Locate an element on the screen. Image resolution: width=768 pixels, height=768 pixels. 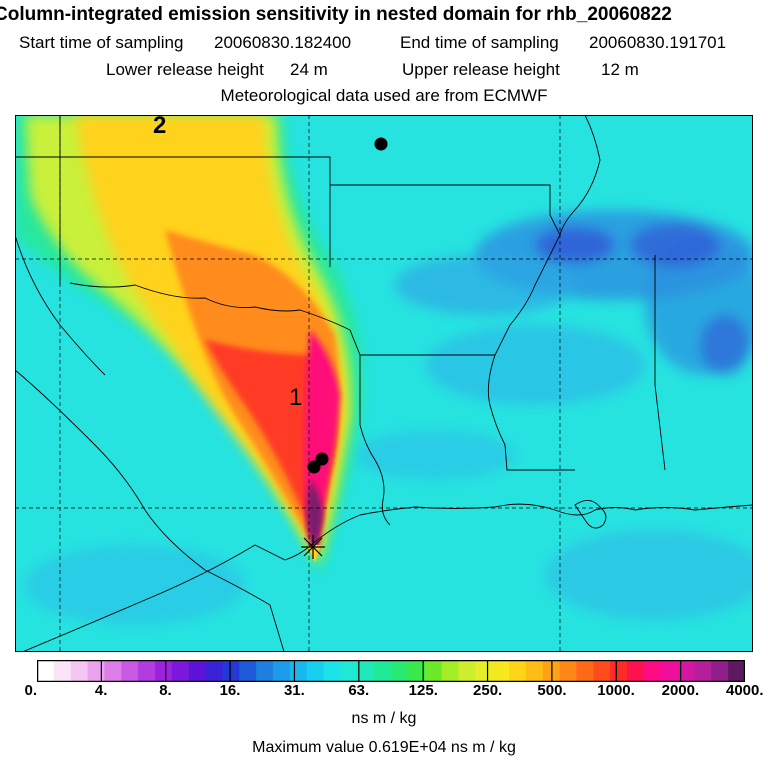
mexico-border is located at coordinates (150, 510).